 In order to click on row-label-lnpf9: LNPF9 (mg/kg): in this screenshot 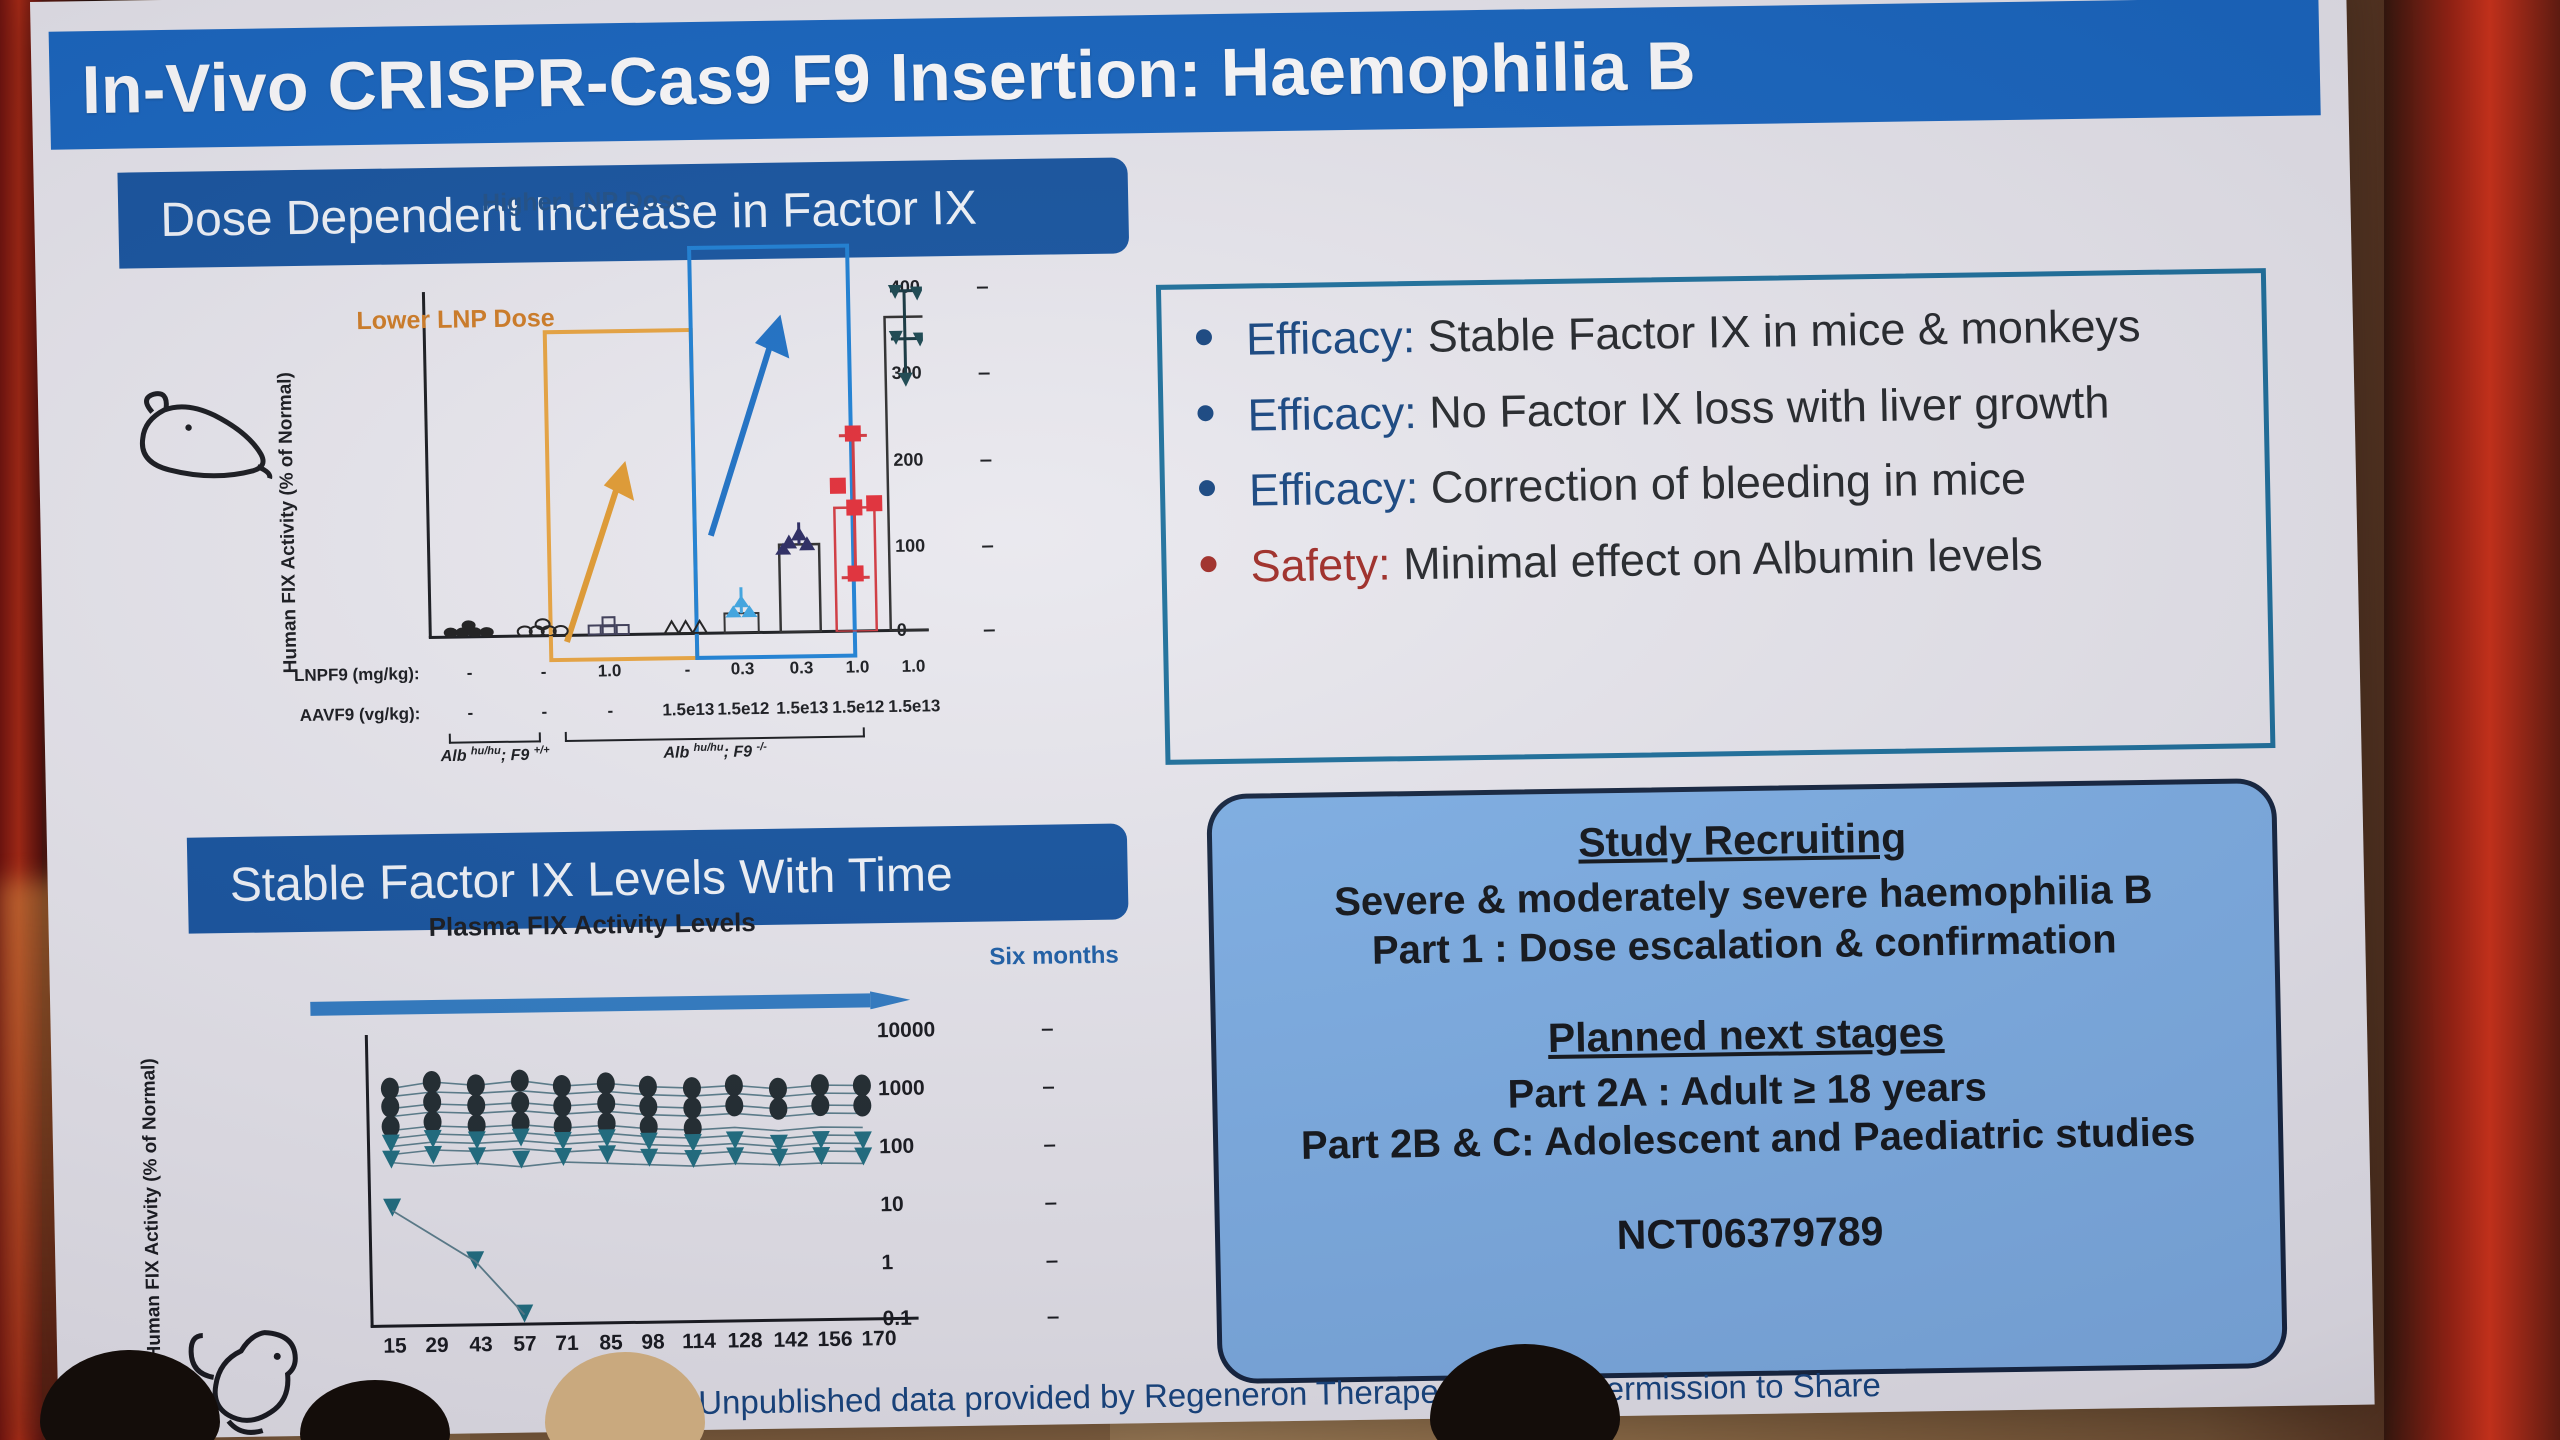, I will do `click(356, 675)`.